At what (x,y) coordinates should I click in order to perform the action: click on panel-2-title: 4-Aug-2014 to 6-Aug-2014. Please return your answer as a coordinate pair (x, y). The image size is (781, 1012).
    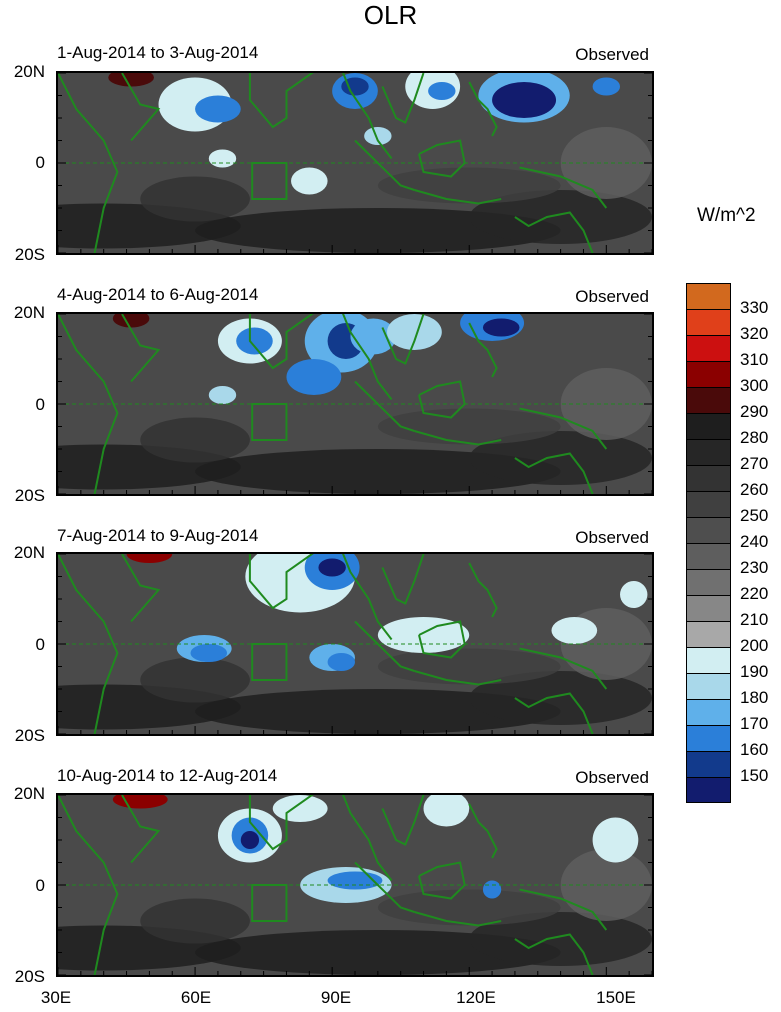
    Looking at the image, I should click on (158, 294).